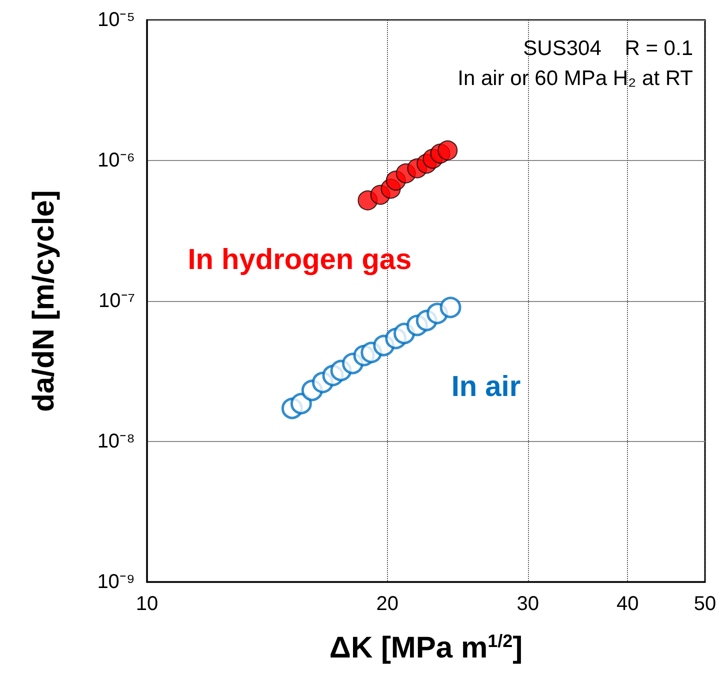  Describe the element at coordinates (44, 301) in the screenshot. I see `y-axis-title: da/dN [m/cycle]` at that location.